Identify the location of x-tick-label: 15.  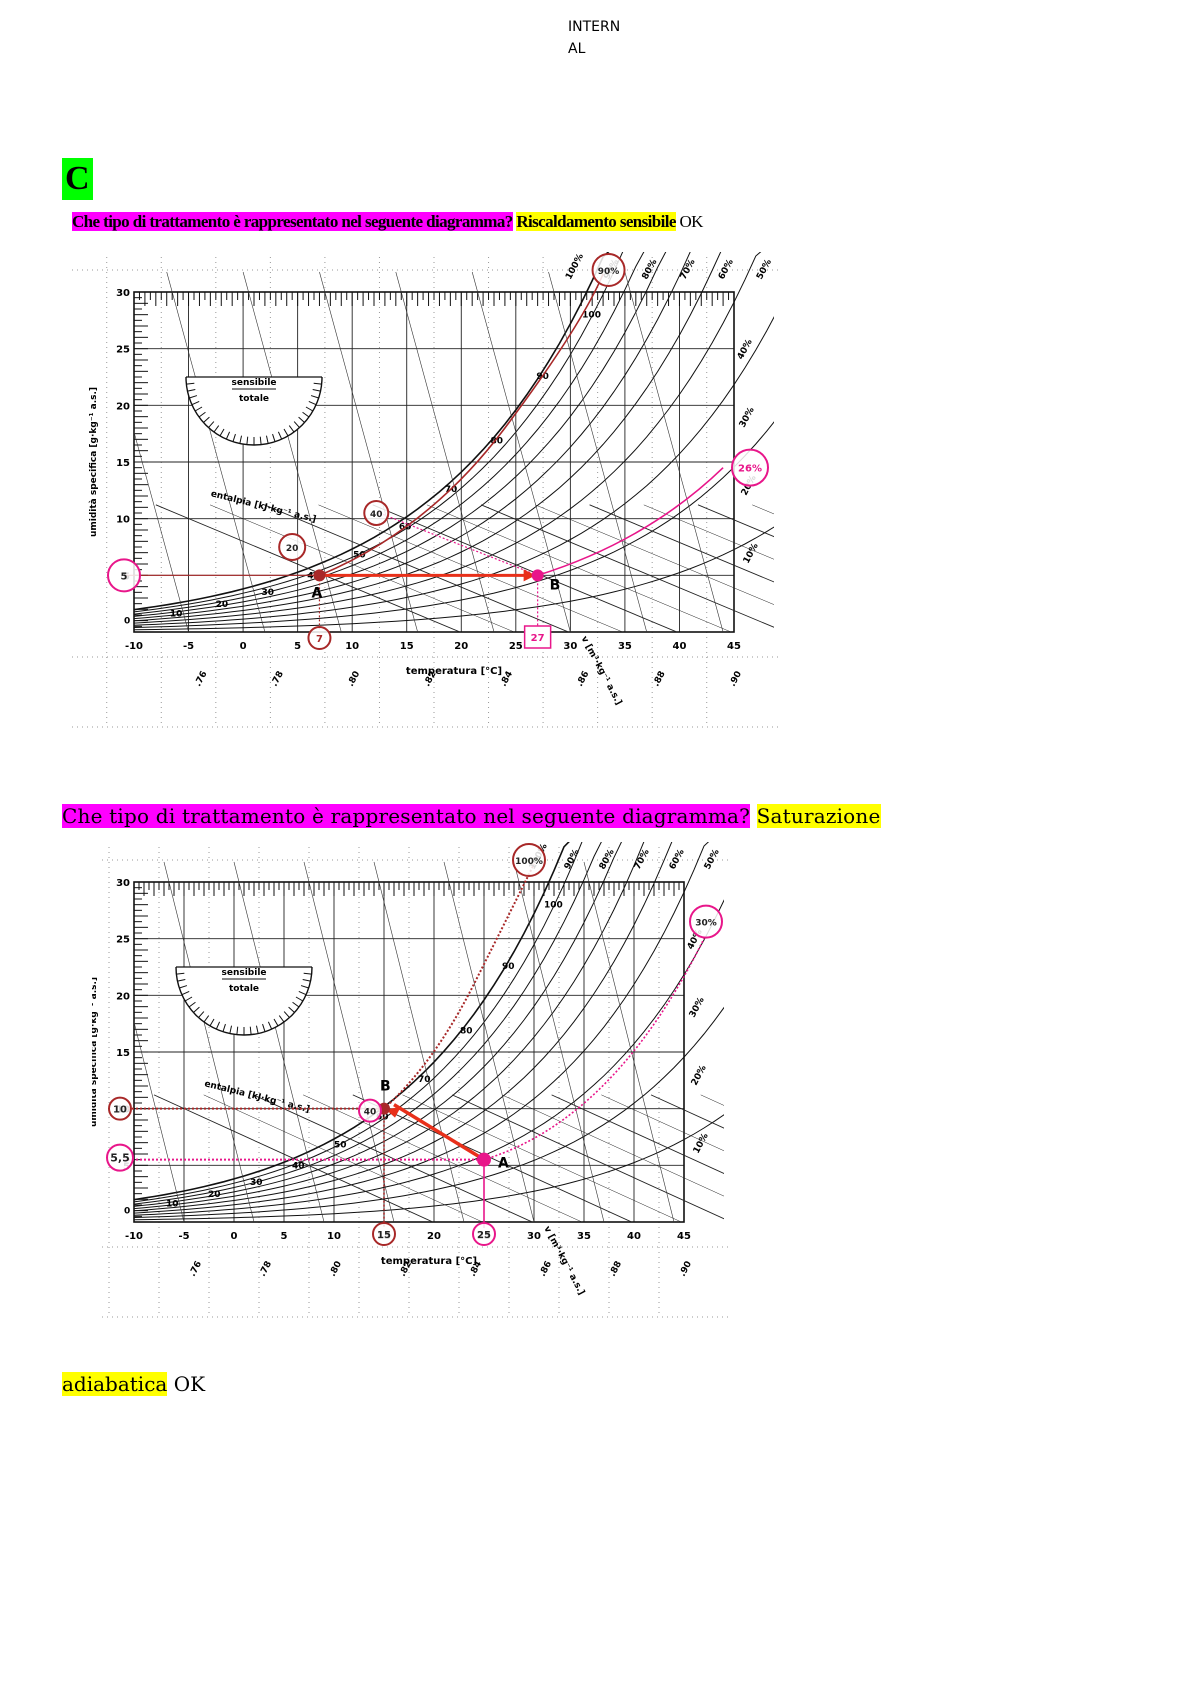
(407, 646).